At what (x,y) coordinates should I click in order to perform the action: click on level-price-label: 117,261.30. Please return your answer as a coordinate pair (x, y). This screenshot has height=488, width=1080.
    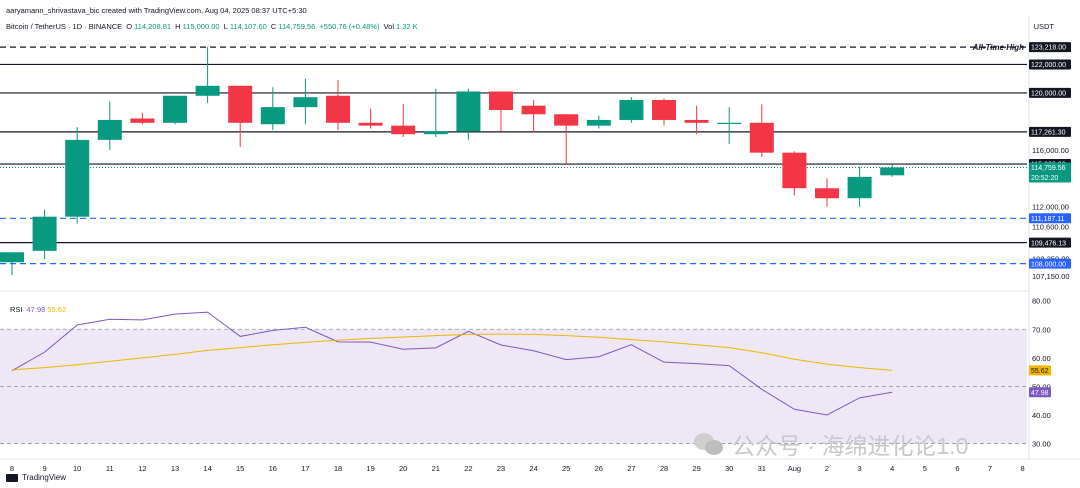
    Looking at the image, I should click on (1048, 132).